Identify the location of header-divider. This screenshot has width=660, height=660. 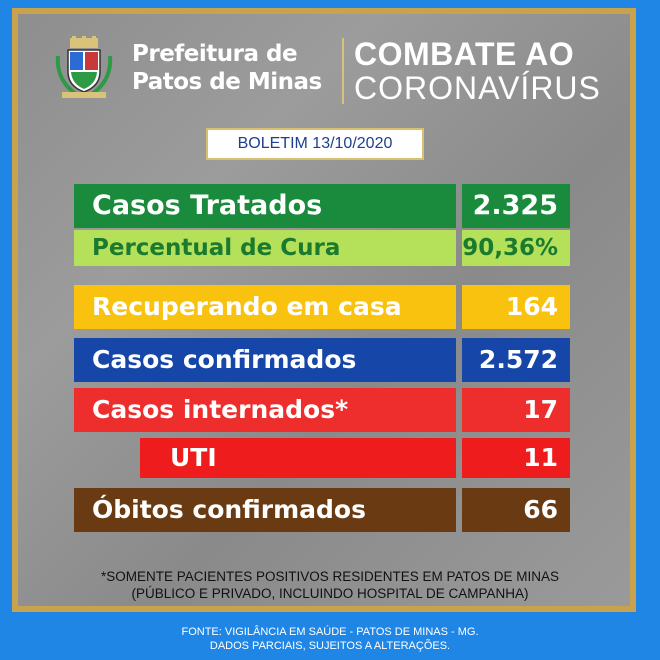
(343, 71).